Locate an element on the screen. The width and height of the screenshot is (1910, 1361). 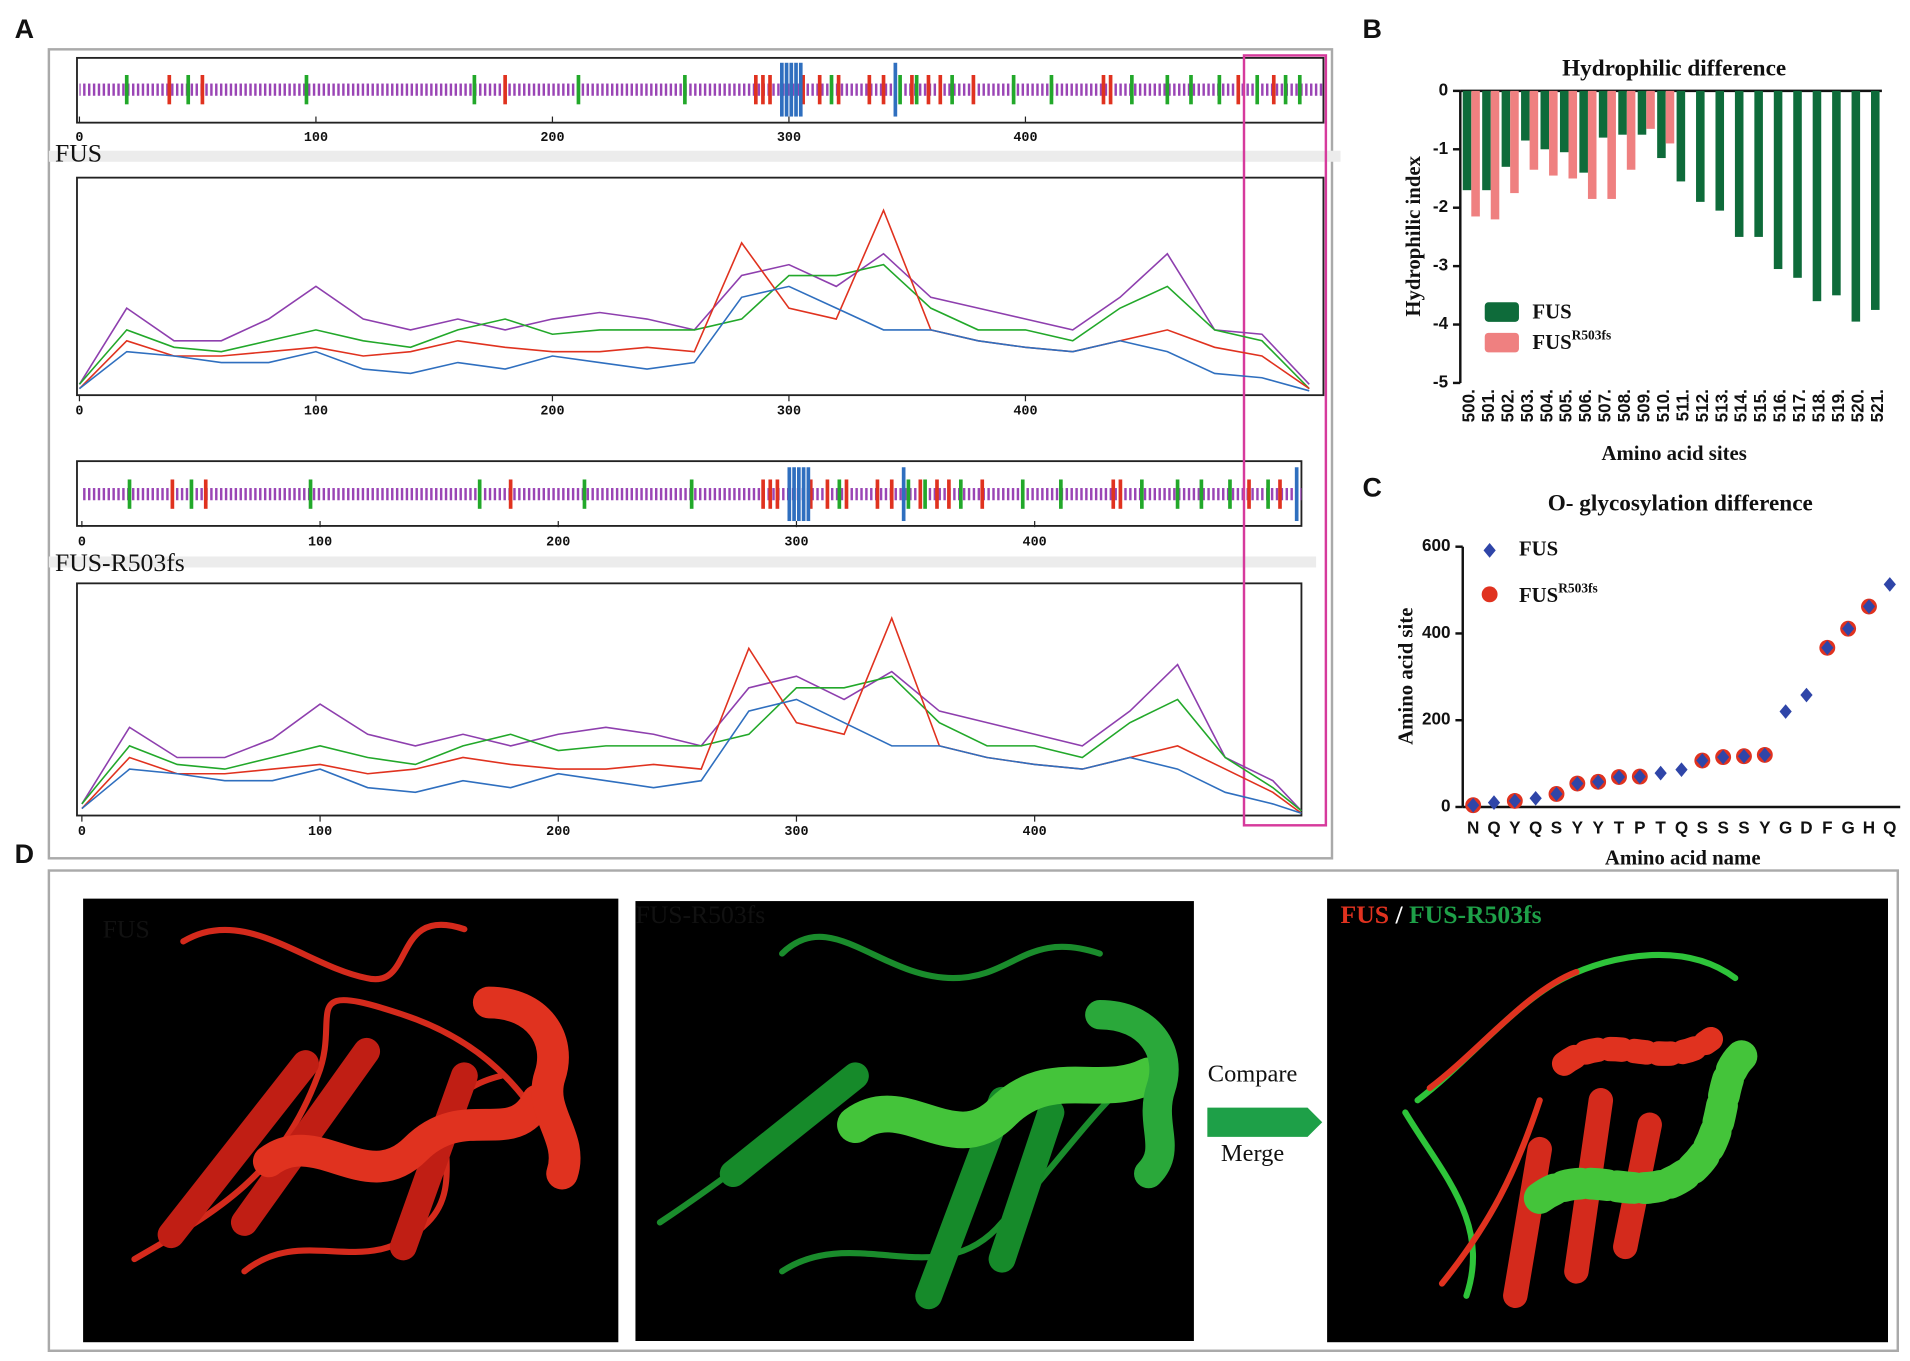
x-tick-label: 300 is located at coordinates (789, 412).